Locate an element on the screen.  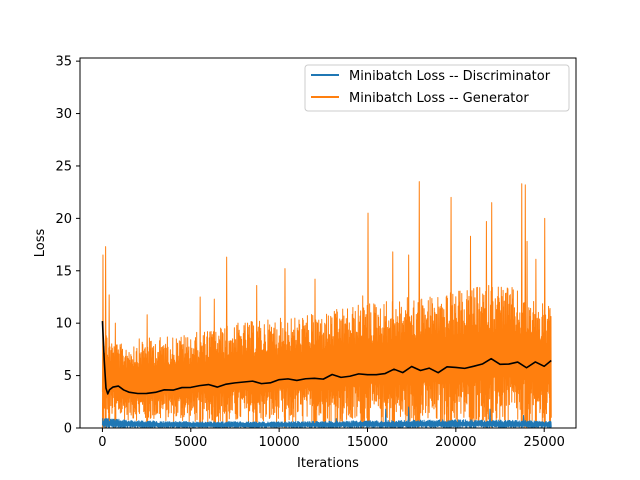
x-tick-label: 20000 is located at coordinates (455, 442).